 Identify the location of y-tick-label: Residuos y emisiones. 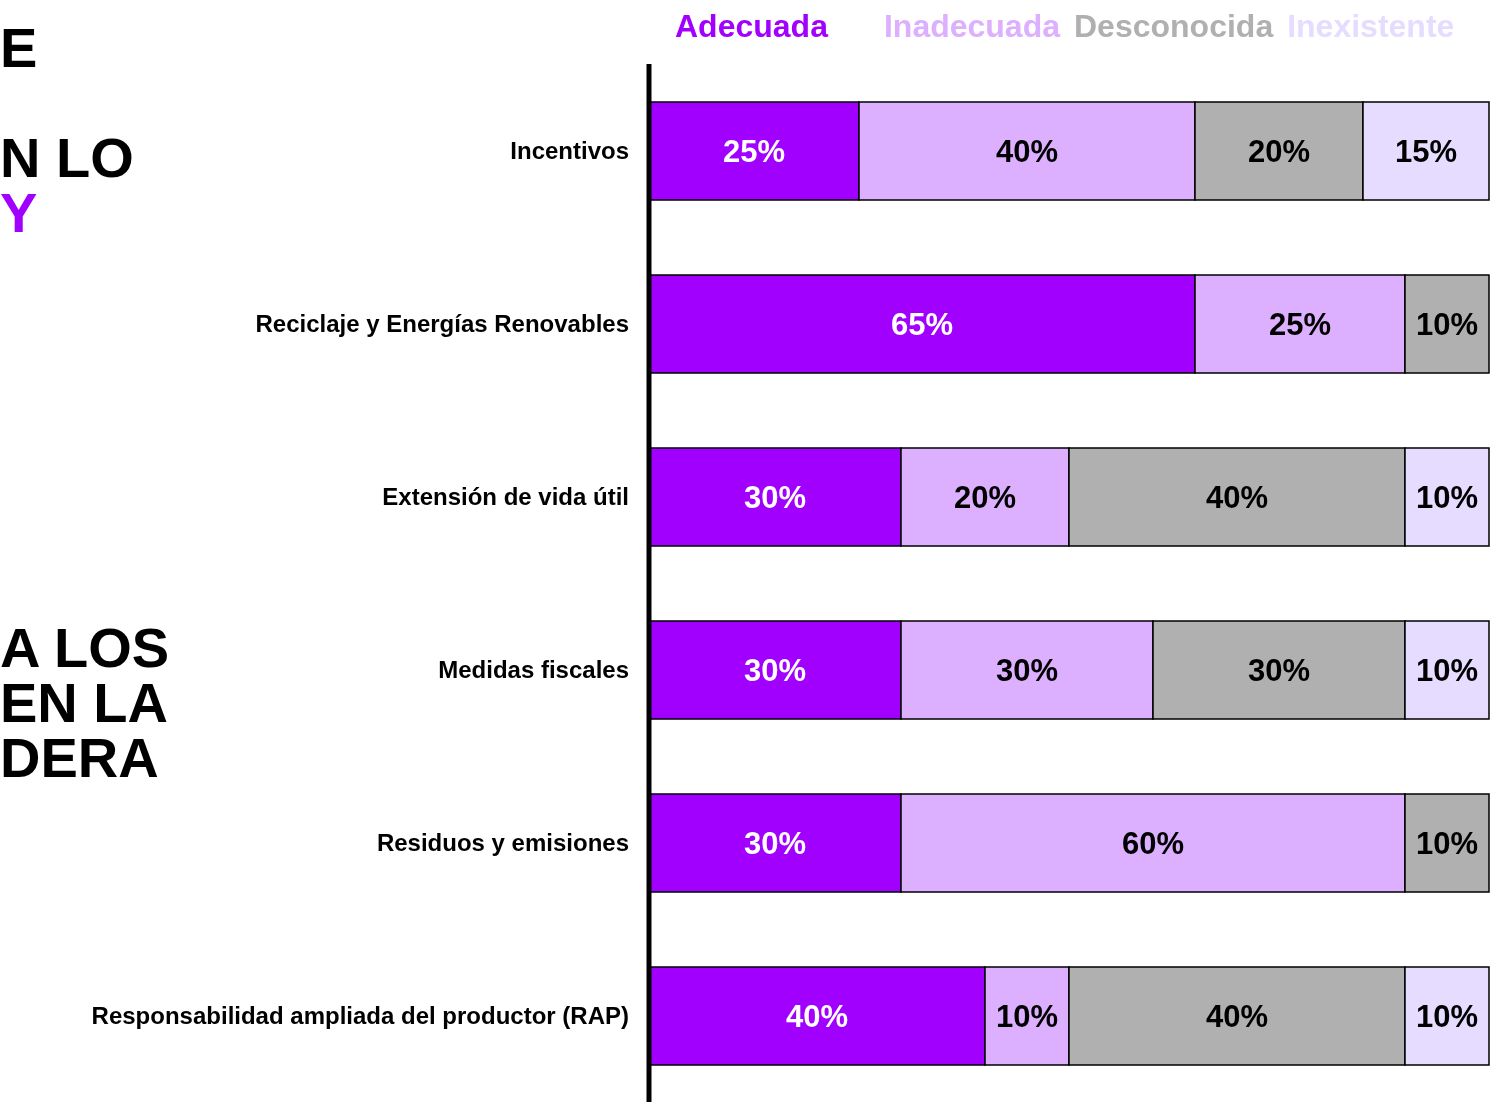
(502, 843).